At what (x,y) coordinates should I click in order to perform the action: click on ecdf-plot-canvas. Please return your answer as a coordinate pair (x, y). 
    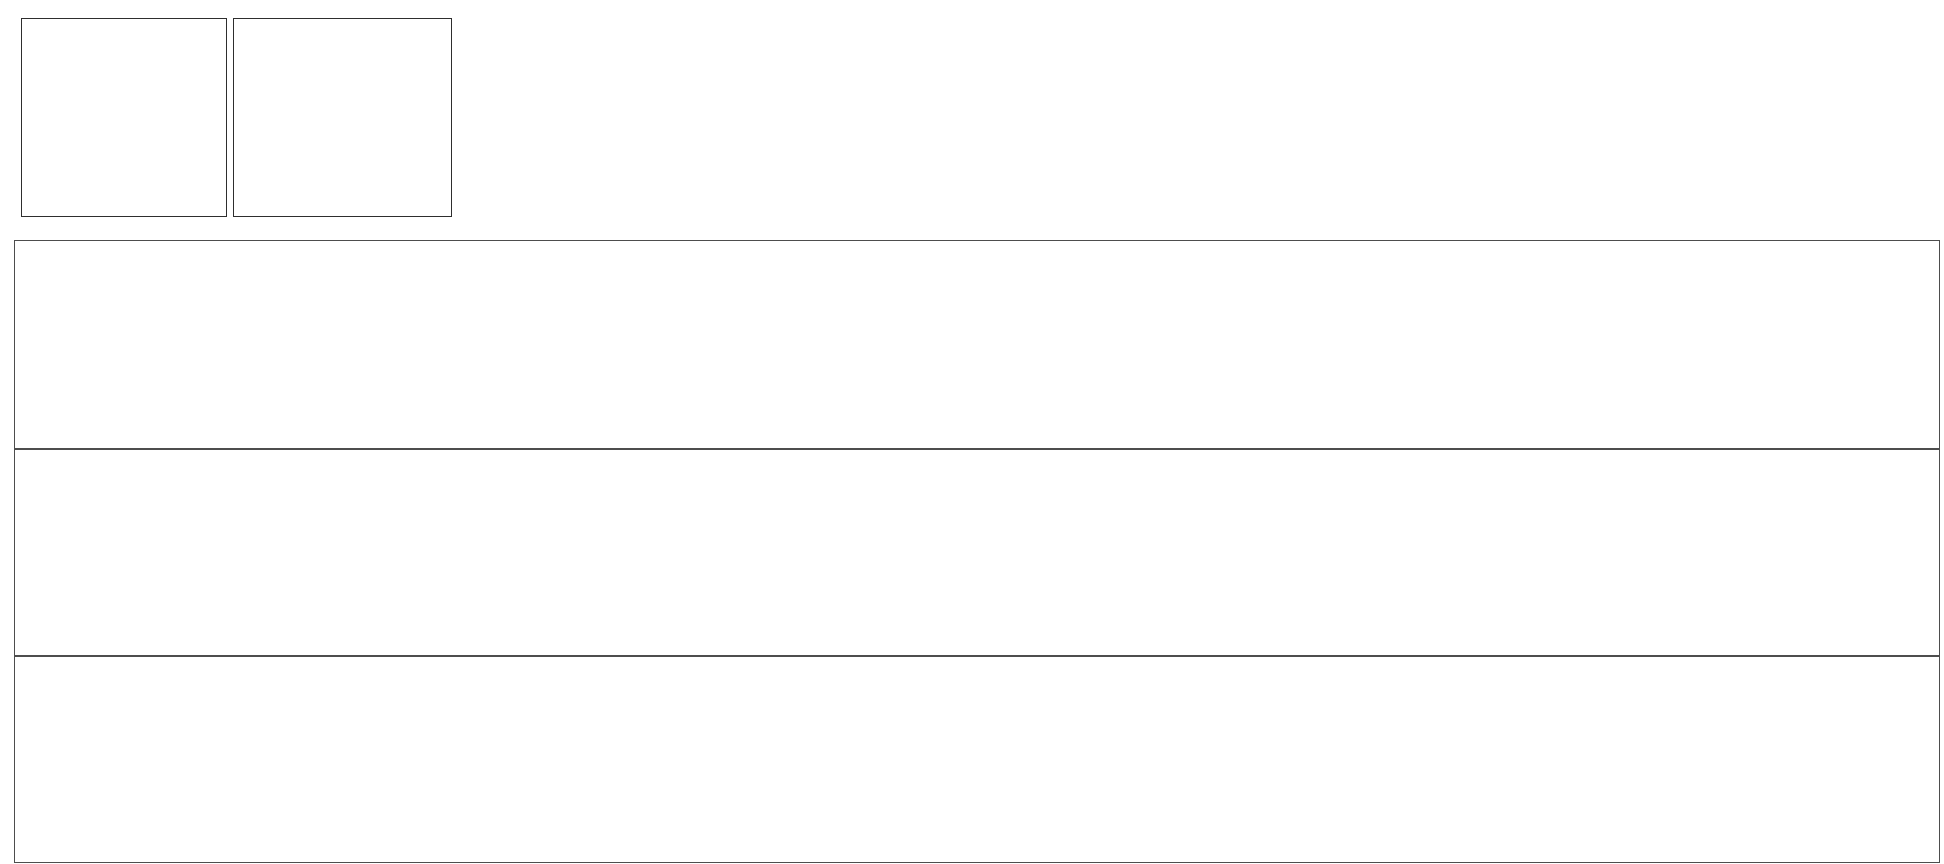
    Looking at the image, I should click on (124, 117).